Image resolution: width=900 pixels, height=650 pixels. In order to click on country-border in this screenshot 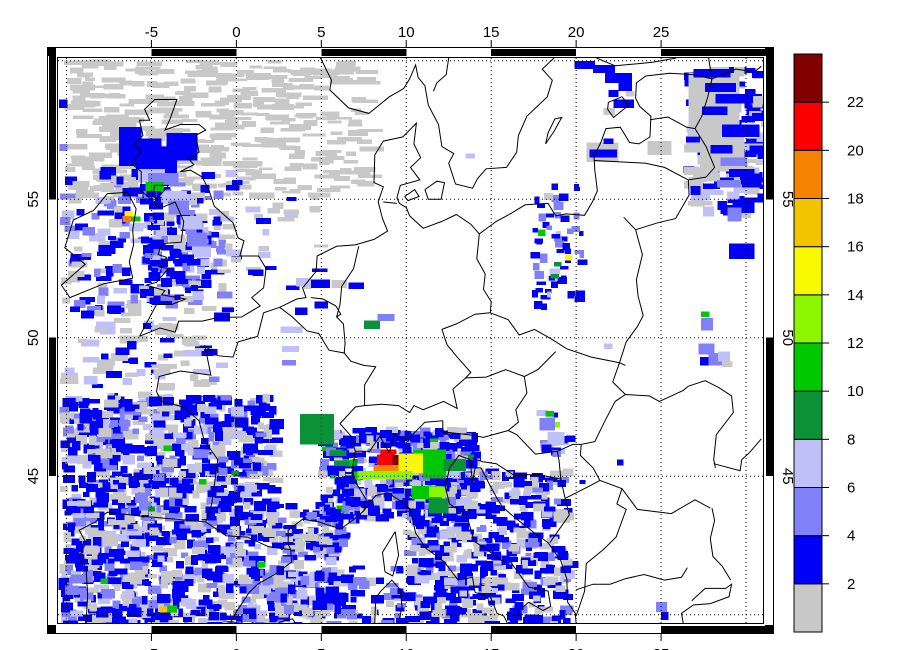, I will do `click(495, 374)`.